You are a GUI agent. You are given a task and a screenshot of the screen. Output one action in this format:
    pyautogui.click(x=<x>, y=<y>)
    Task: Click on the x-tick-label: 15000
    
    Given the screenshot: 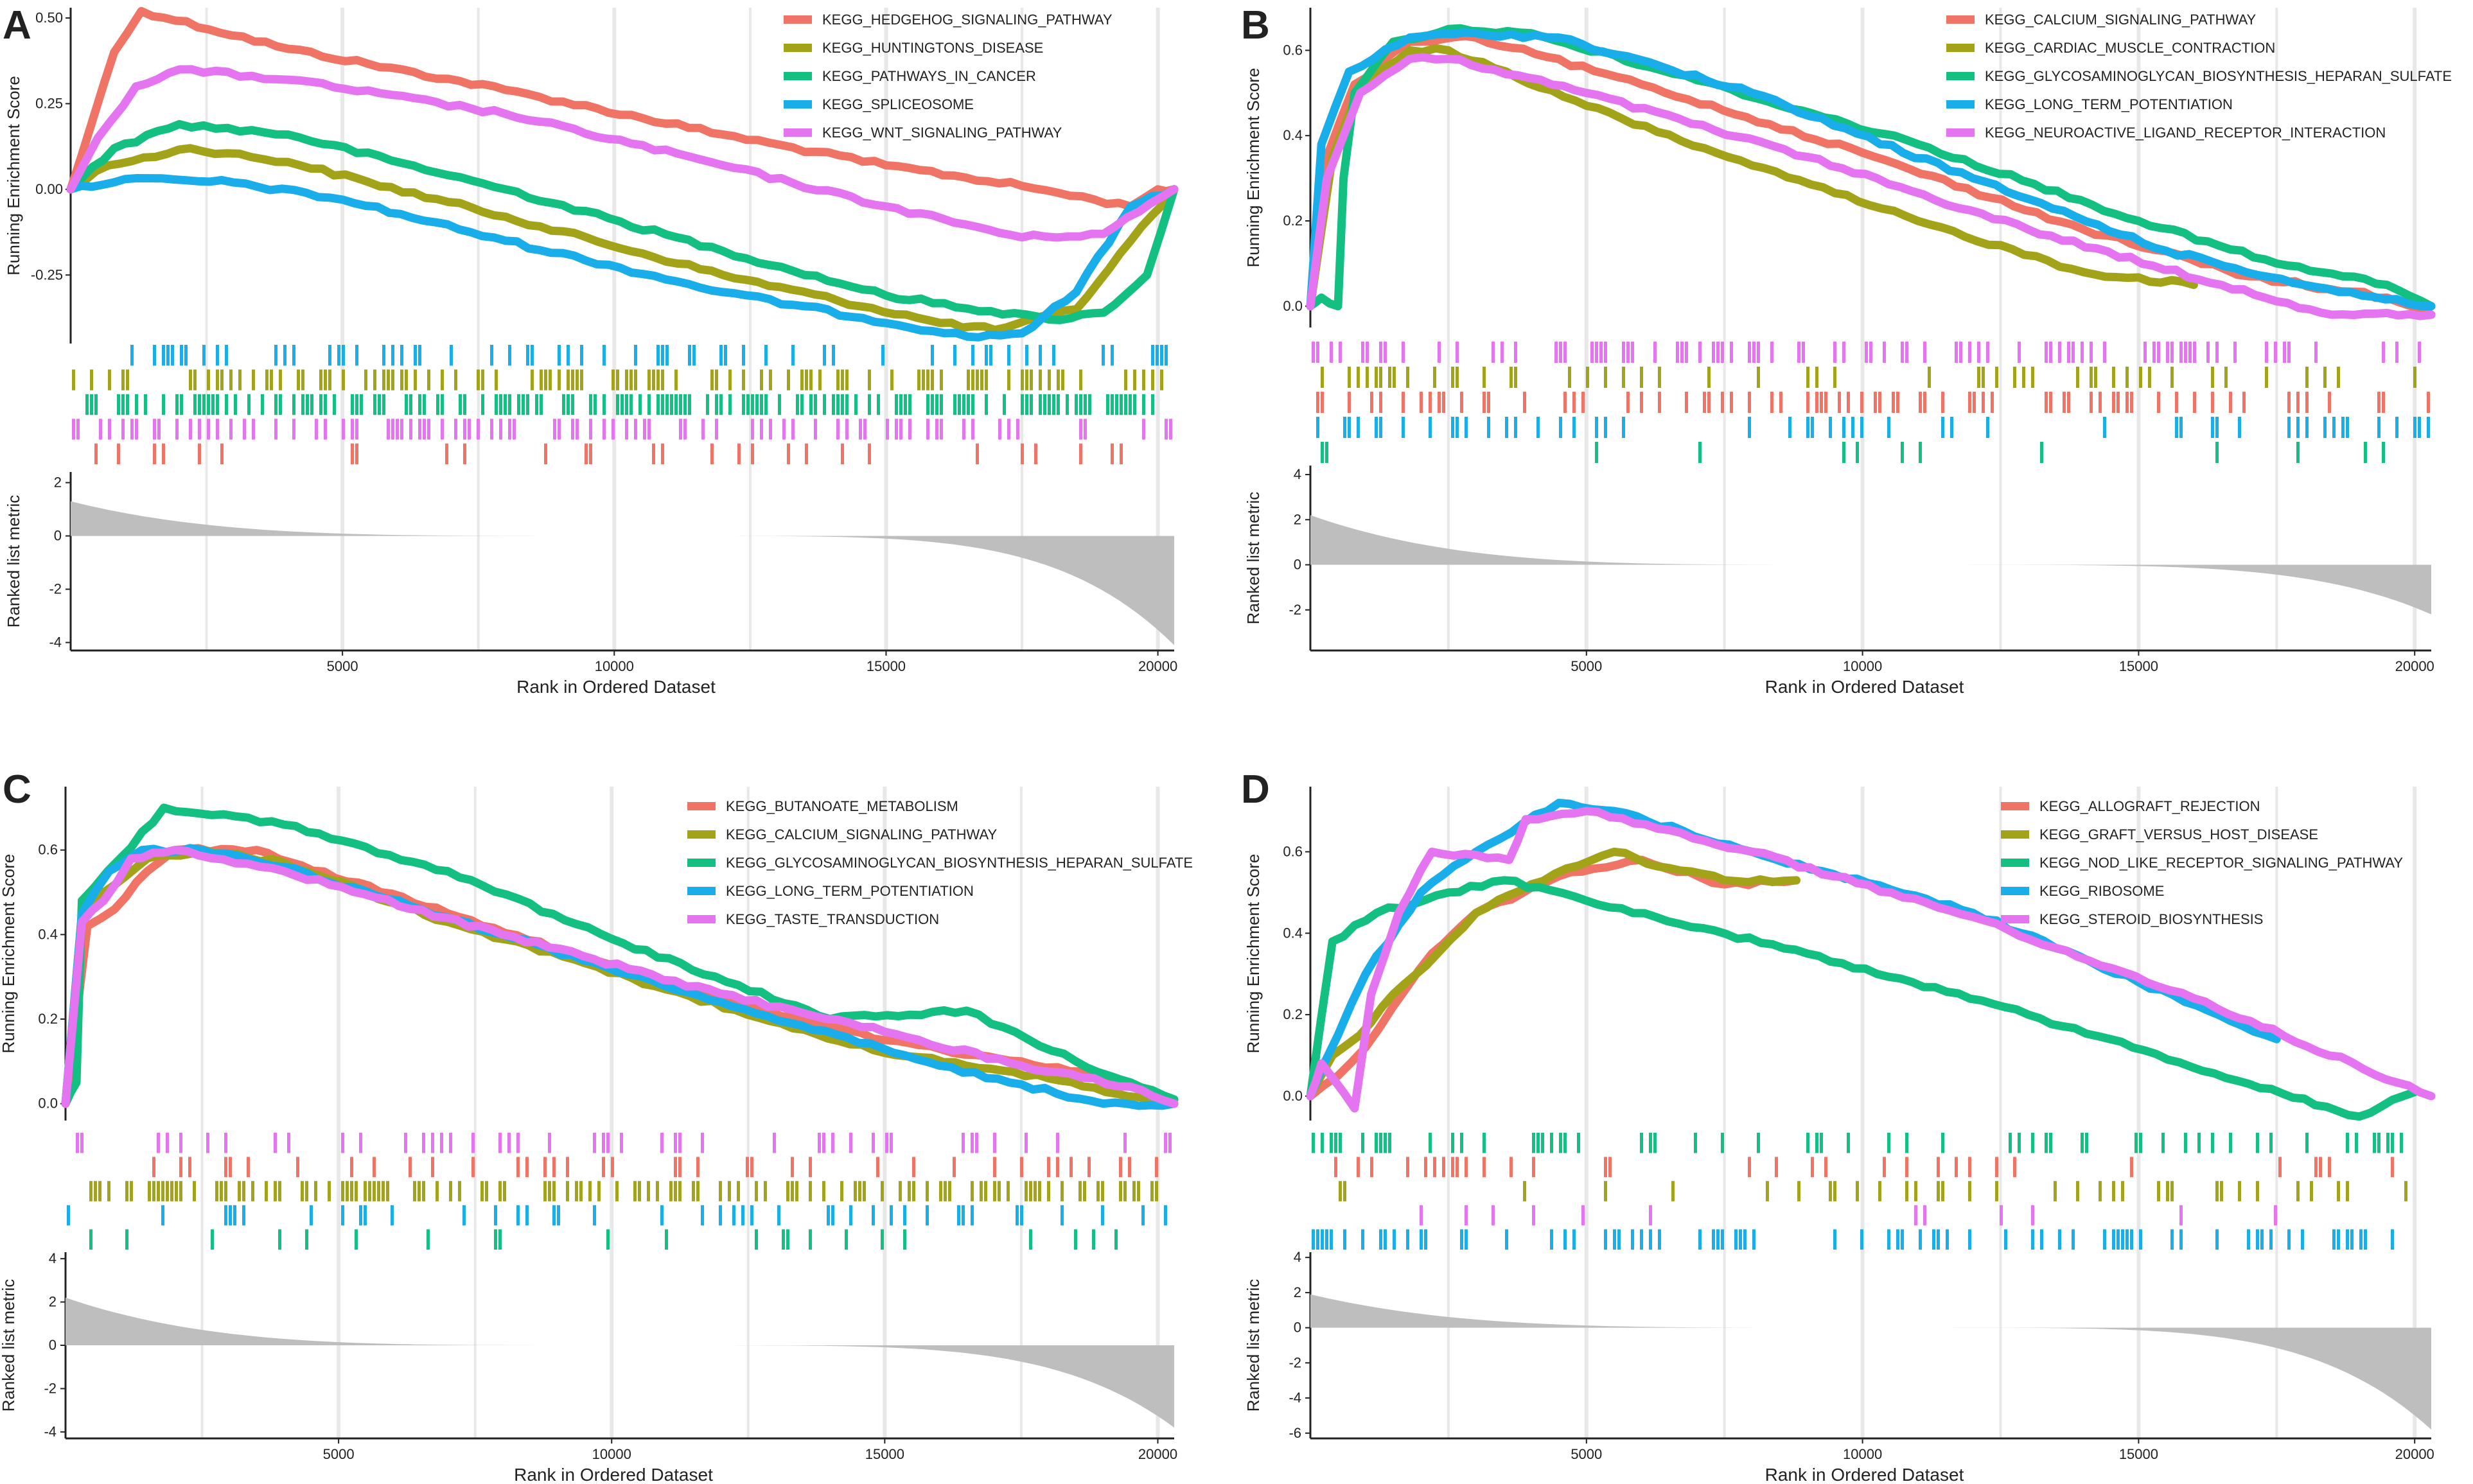 What is the action you would take?
    pyautogui.click(x=2138, y=1454)
    